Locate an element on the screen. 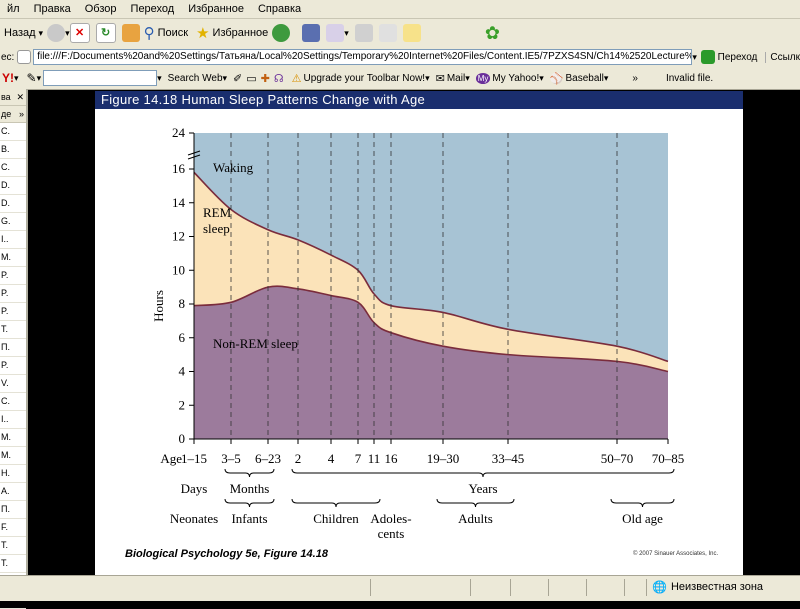 The image size is (800, 609). page-icon is located at coordinates (24, 57).